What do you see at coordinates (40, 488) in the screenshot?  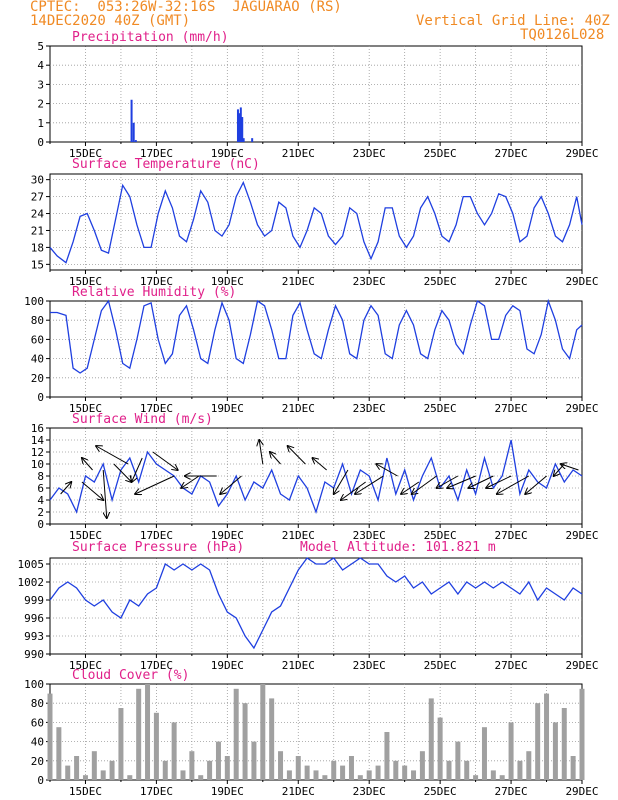 I see `y-tick-label: 6` at bounding box center [40, 488].